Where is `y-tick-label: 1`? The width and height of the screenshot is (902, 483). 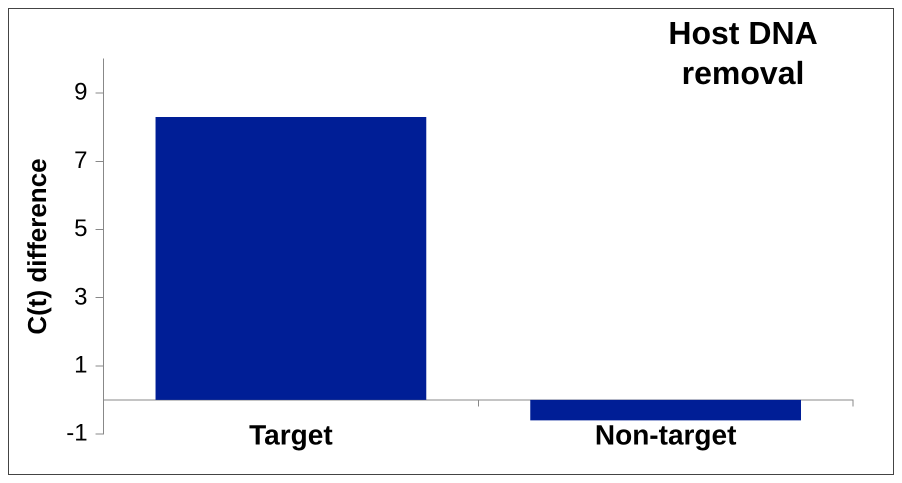 y-tick-label: 1 is located at coordinates (81, 364).